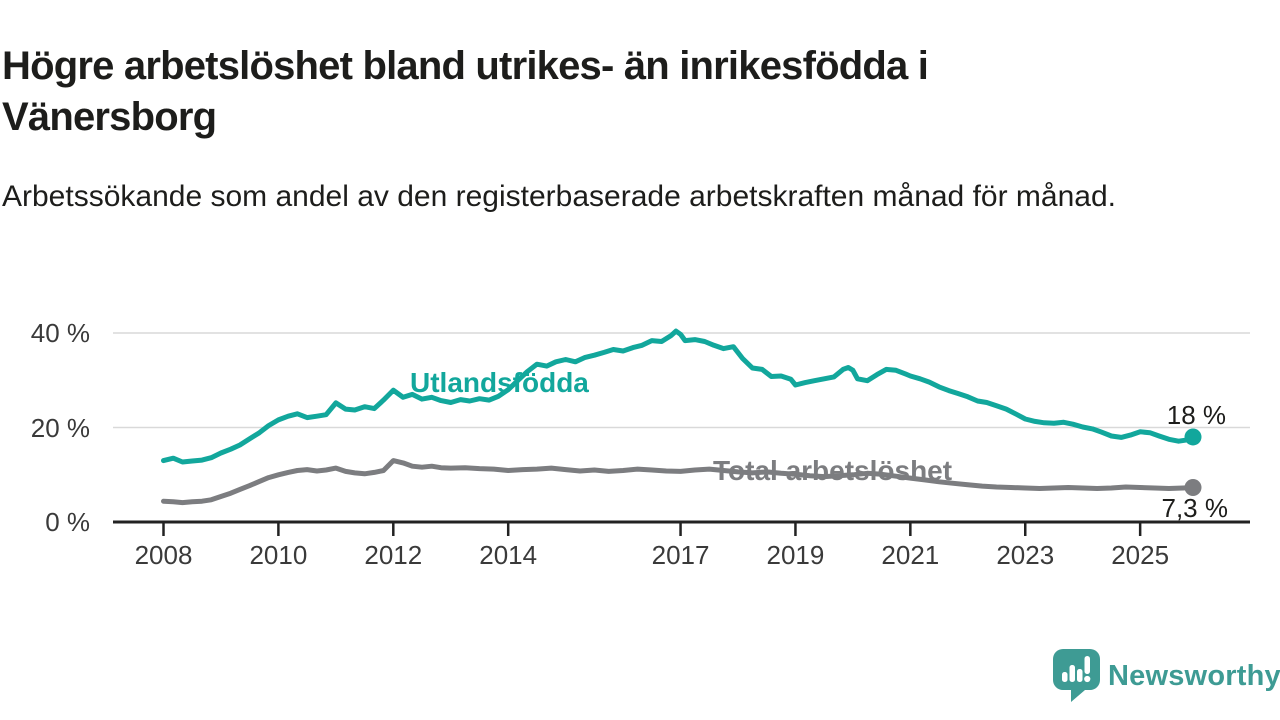  What do you see at coordinates (508, 555) in the screenshot?
I see `x-tick-label: 2014` at bounding box center [508, 555].